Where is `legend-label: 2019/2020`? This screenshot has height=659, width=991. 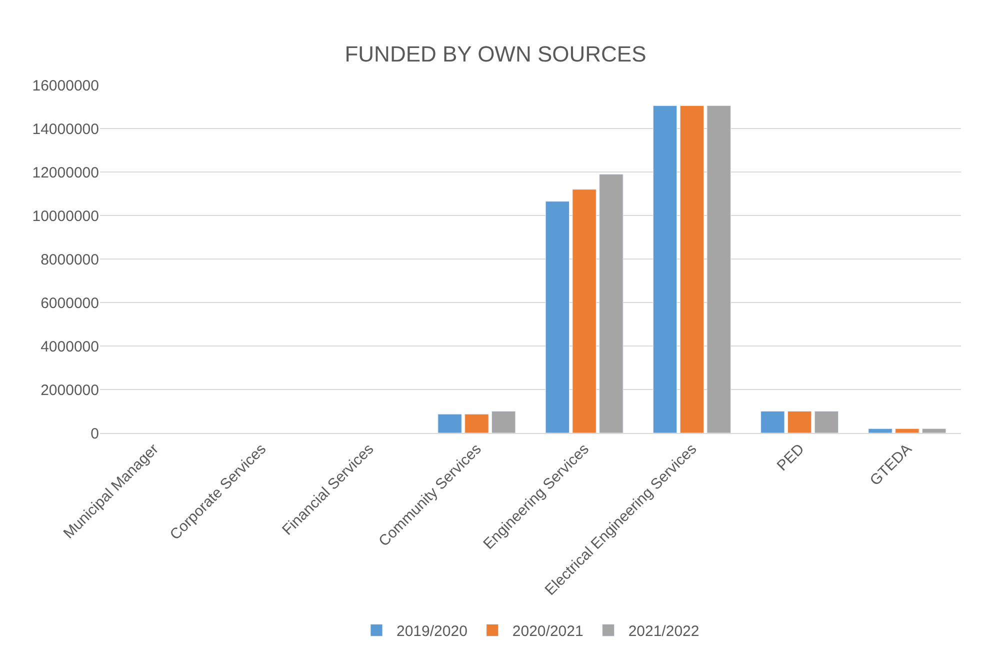 legend-label: 2019/2020 is located at coordinates (432, 631).